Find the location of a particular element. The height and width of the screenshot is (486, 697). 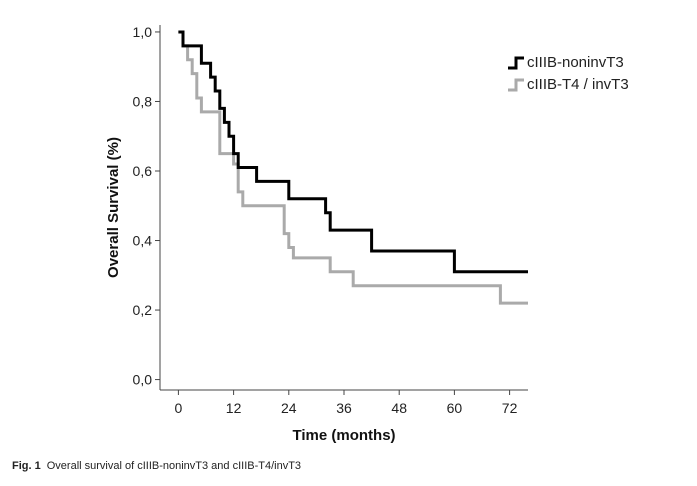

x-tick-label: 36 is located at coordinates (344, 408).